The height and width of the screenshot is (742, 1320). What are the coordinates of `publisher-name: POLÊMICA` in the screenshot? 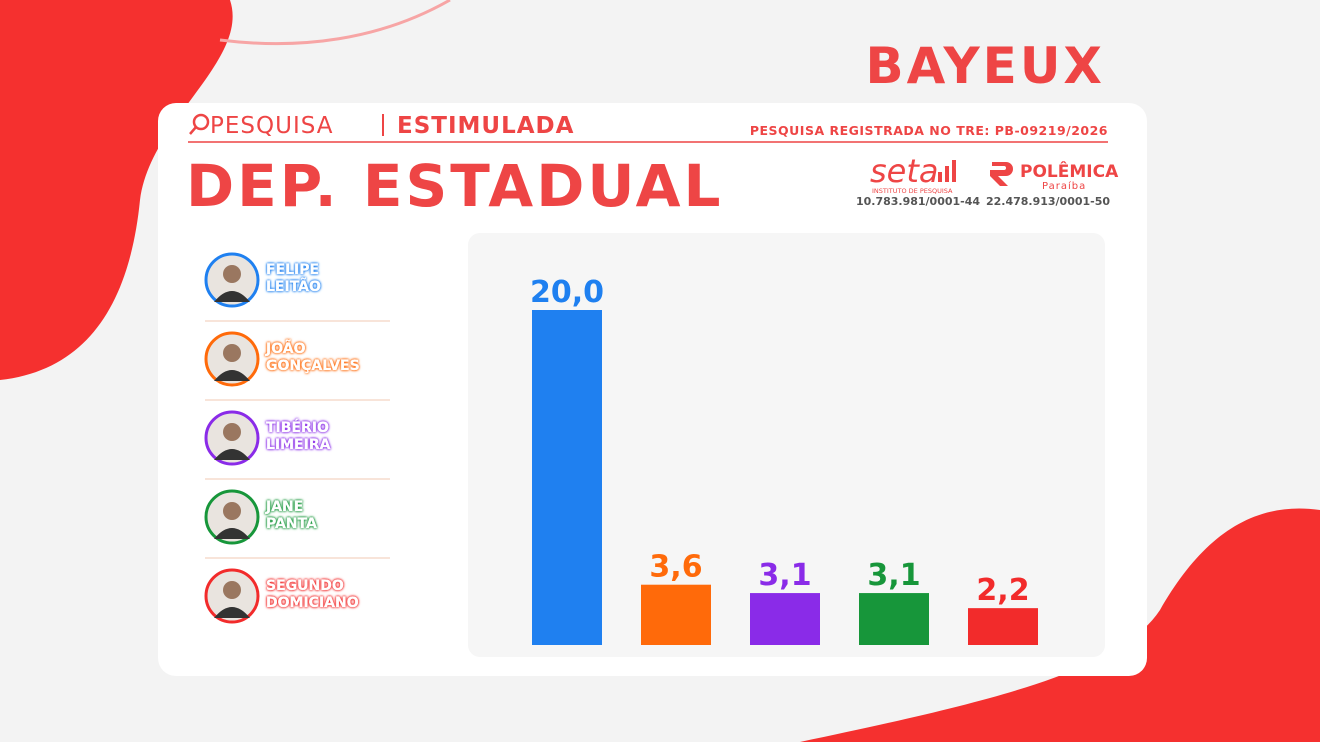 It's located at (1069, 171).